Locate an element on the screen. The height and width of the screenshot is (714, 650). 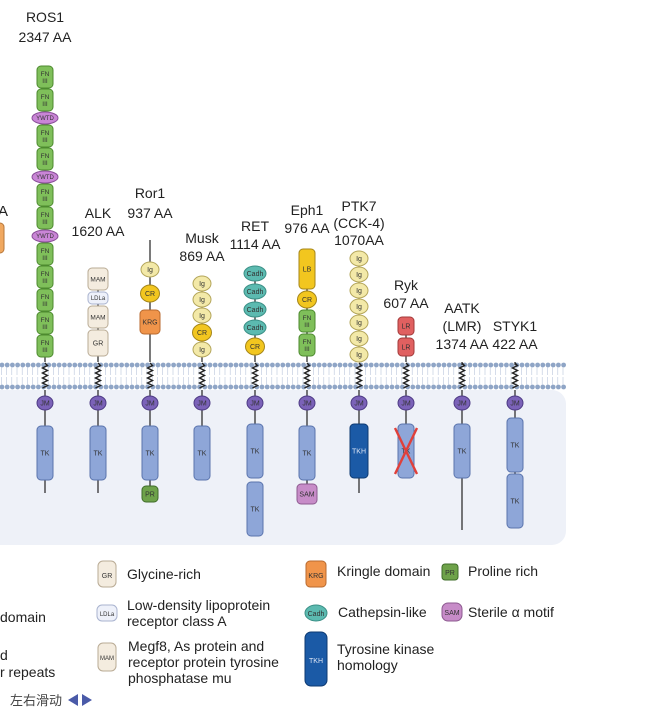
domain-label: Cadh is located at coordinates (255, 274).